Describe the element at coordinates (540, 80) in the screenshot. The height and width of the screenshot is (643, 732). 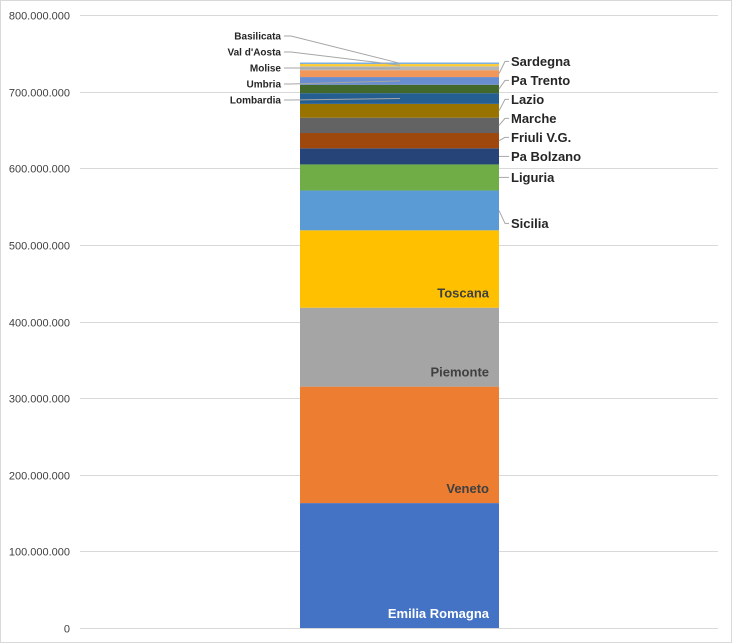
I see `segment-label-pa-trento: Pa Trento` at that location.